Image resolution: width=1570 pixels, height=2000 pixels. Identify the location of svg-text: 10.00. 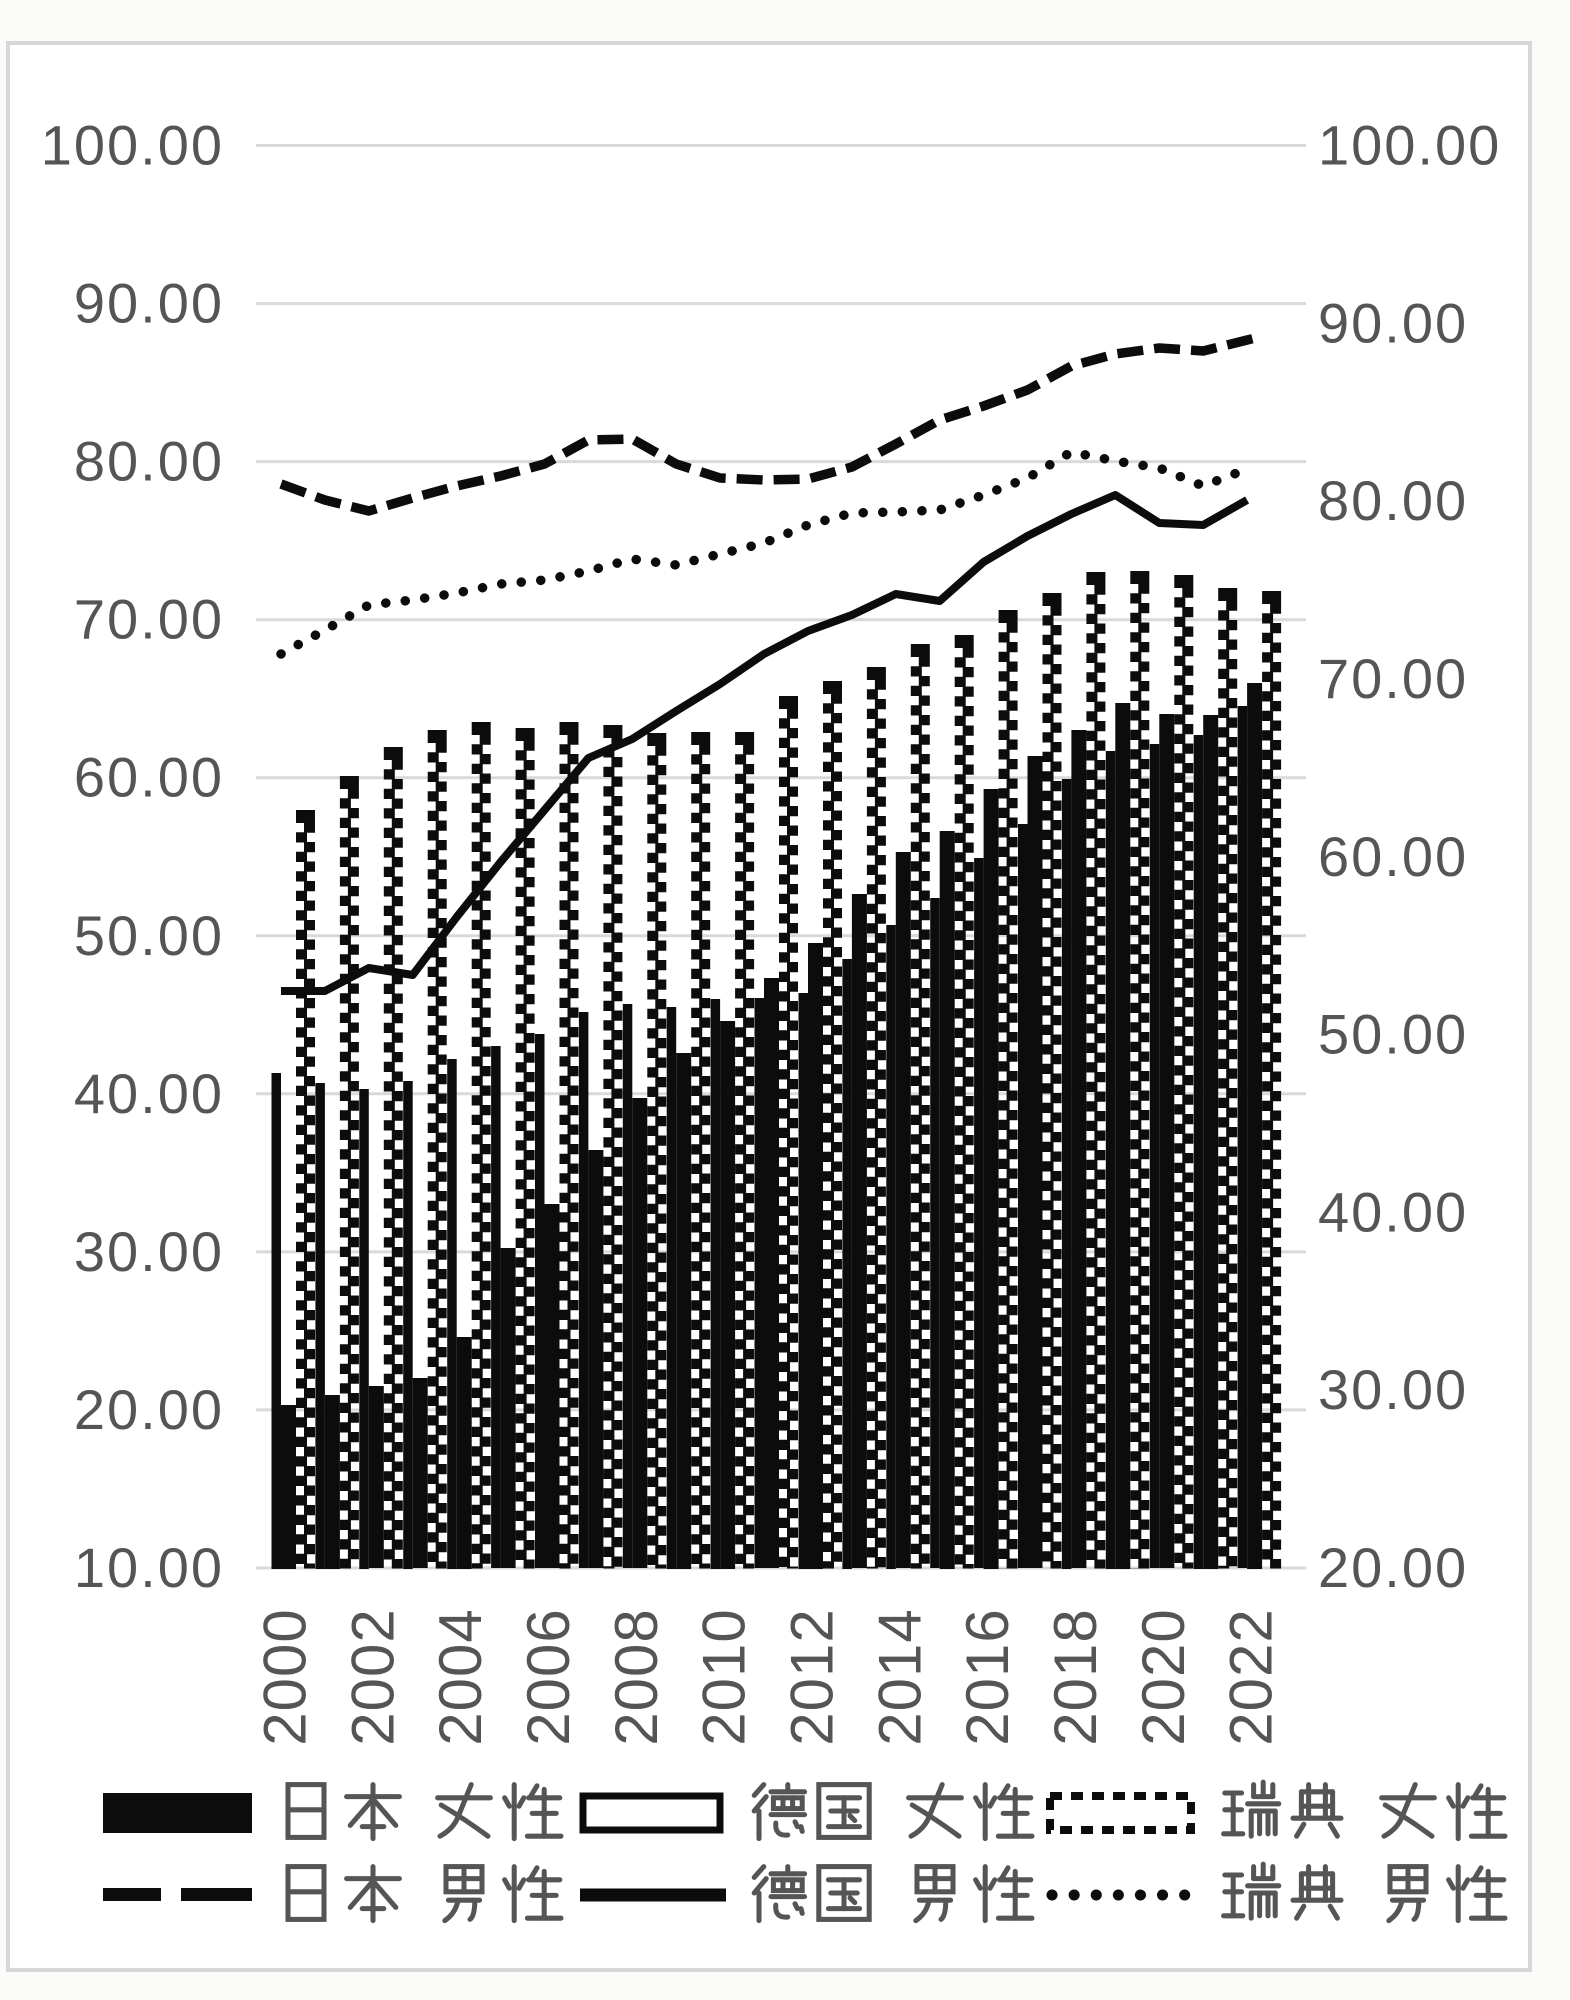
(149, 1567).